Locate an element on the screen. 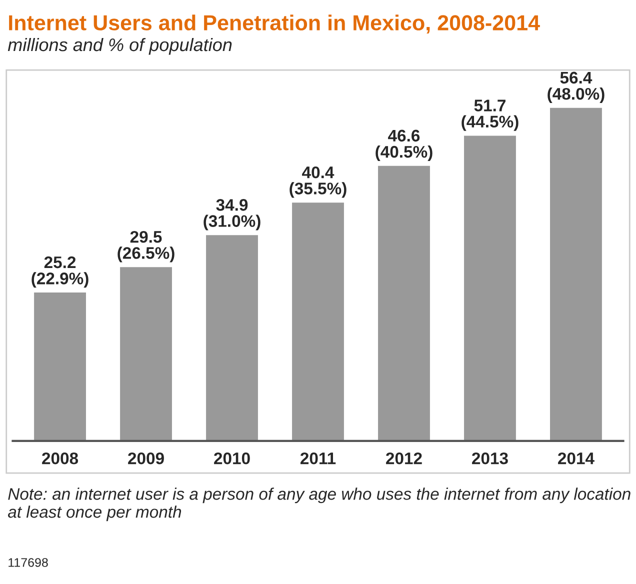 This screenshot has height=584, width=636. x-tick-label: 2011 is located at coordinates (318, 458).